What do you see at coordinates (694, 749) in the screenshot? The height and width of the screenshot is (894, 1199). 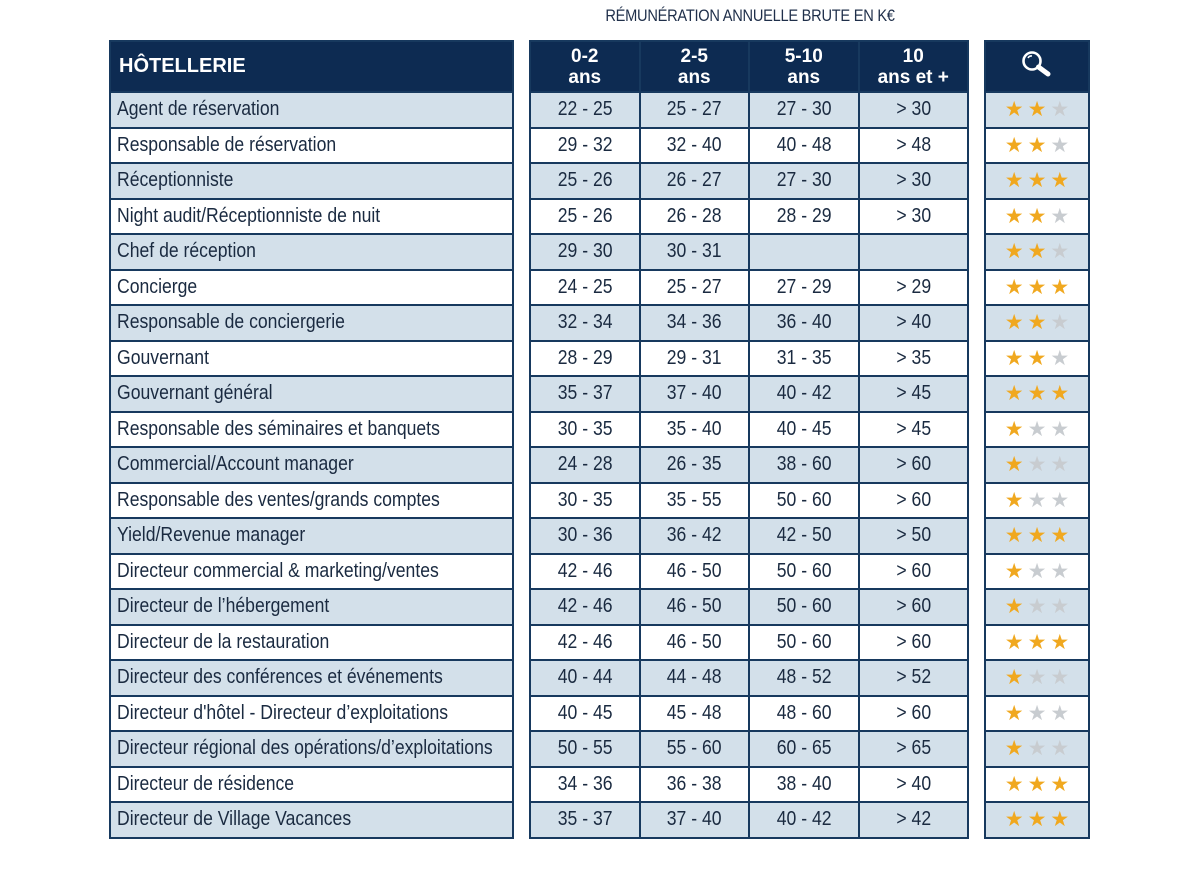 I see `salary-cell-2-5: 55 - 60` at bounding box center [694, 749].